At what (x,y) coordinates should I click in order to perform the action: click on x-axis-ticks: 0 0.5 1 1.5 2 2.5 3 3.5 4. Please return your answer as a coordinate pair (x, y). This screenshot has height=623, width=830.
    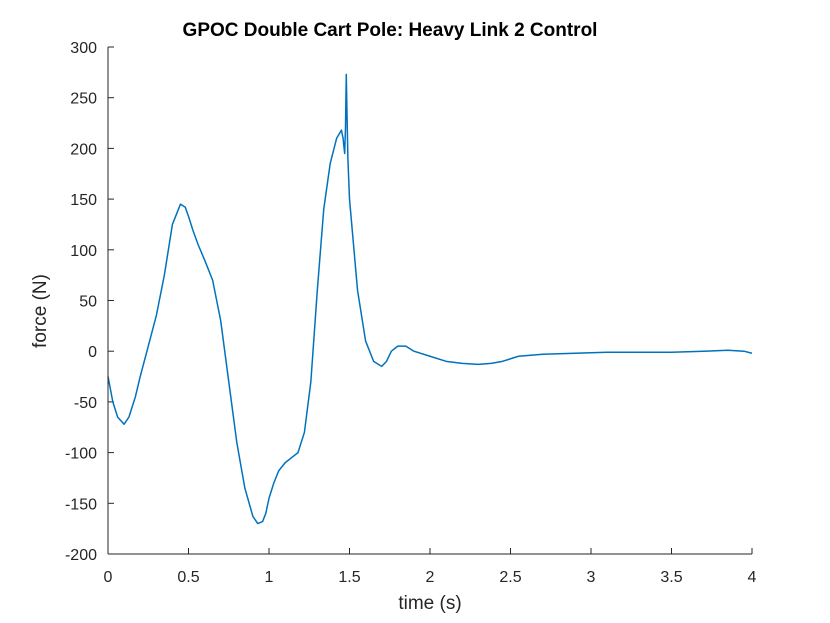
    Looking at the image, I should click on (430, 567).